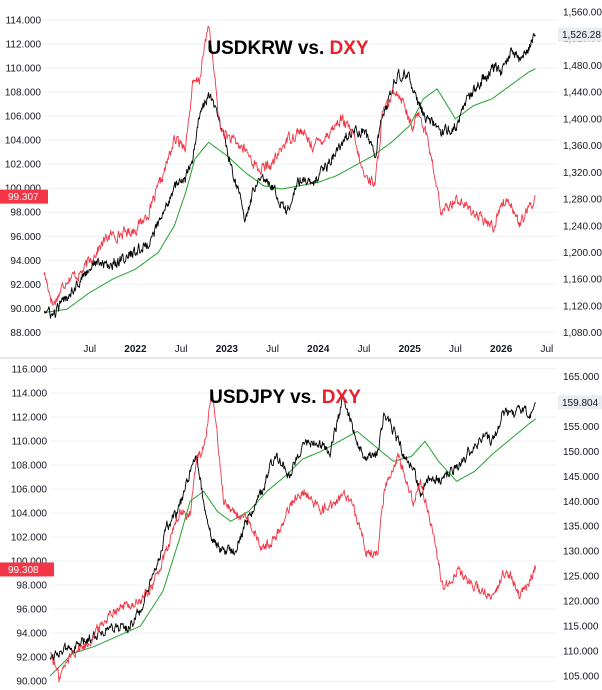 This screenshot has width=602, height=690. I want to click on right-axis-tick-label: 115.000, so click(581, 627).